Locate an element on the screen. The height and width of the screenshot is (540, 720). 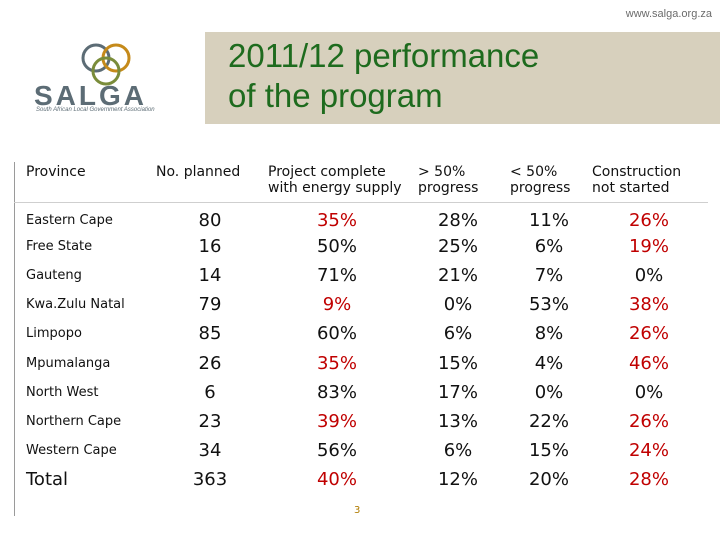
header-gt50: > 50% progress is located at coordinates (458, 181).